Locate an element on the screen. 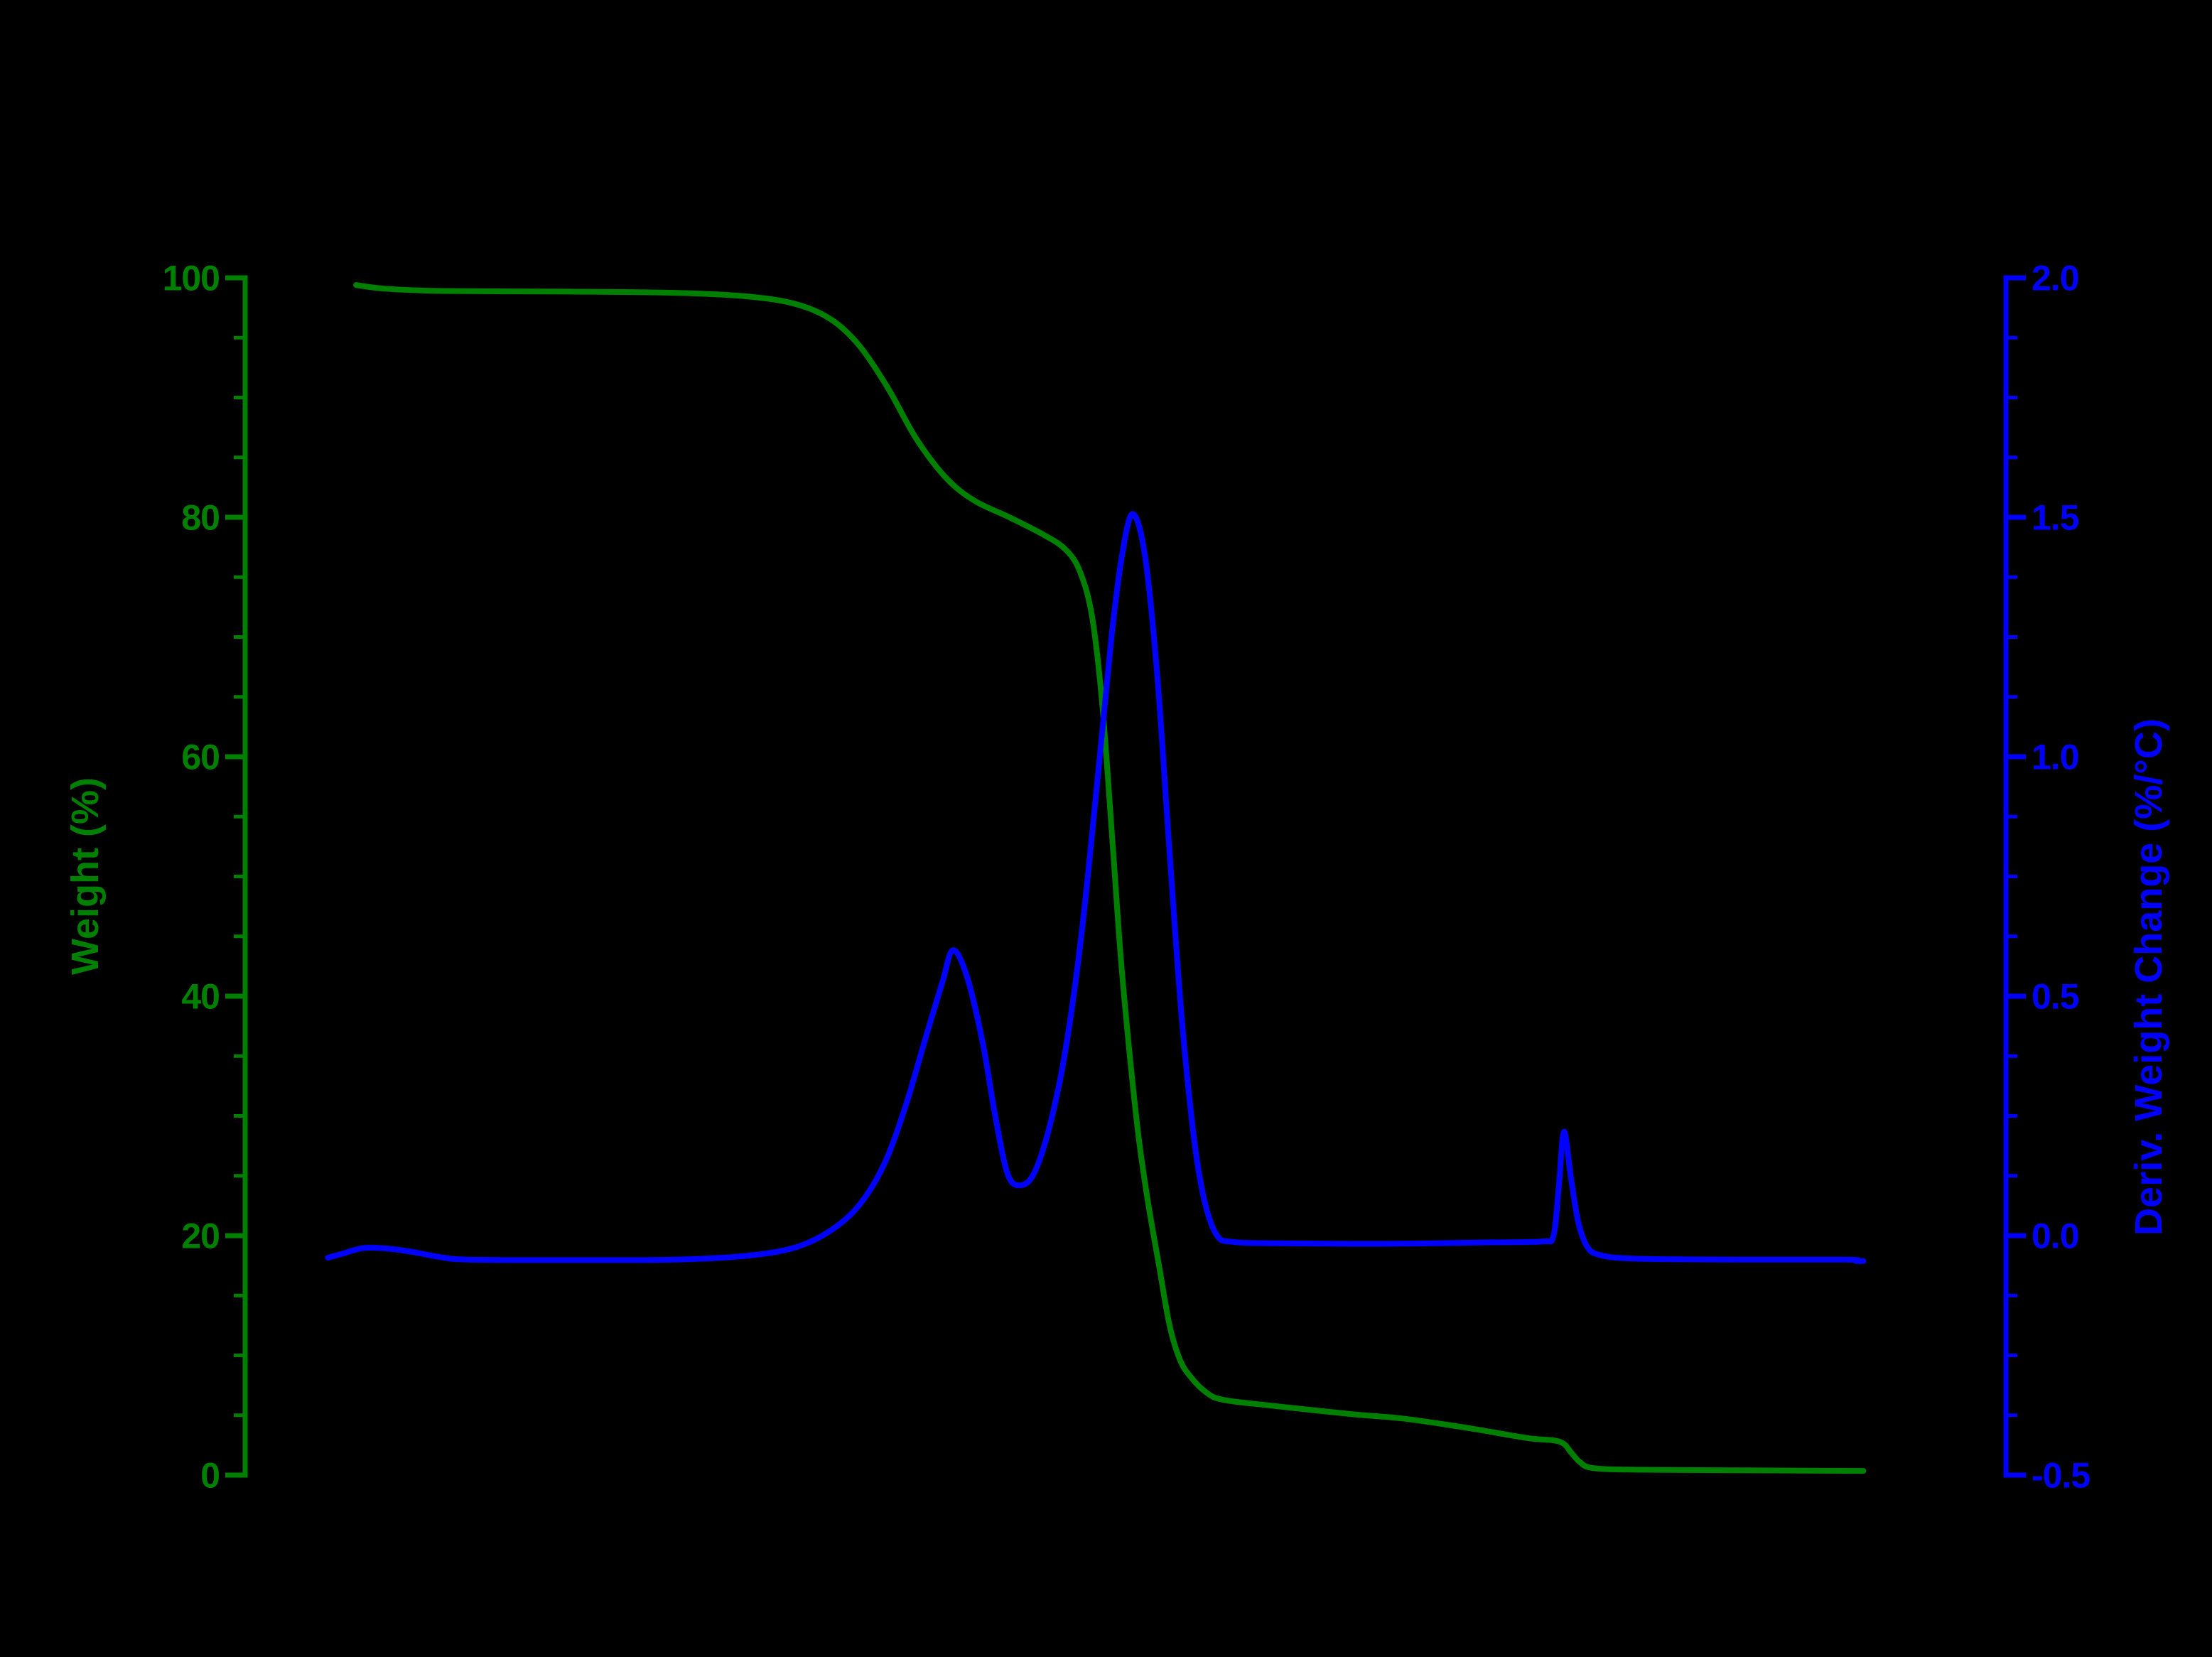 The image size is (2212, 1657). right-axis-tick-label: 1.5 is located at coordinates (2055, 518).